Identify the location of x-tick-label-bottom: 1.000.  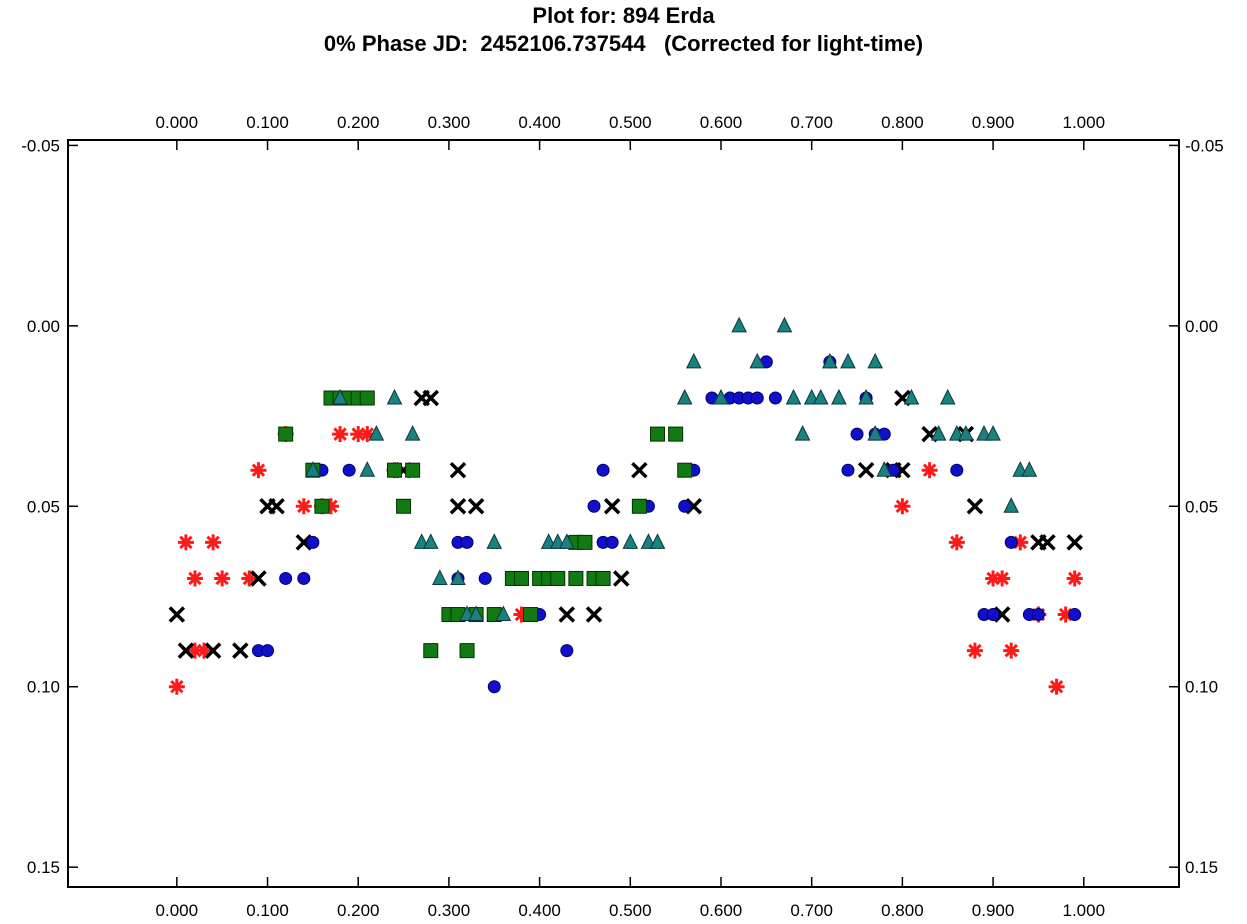
(1083, 910).